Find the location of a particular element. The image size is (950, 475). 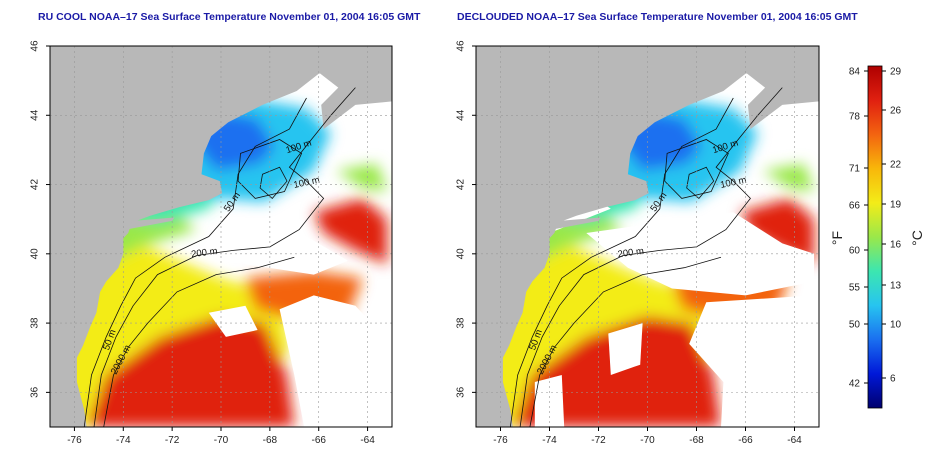

fahrenheit-tick-label: 66 is located at coordinates (855, 206).